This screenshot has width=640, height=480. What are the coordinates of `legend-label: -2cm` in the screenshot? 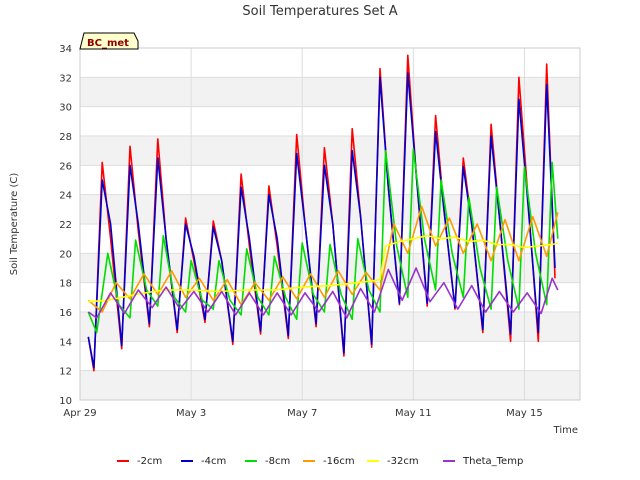 It's located at (149, 461).